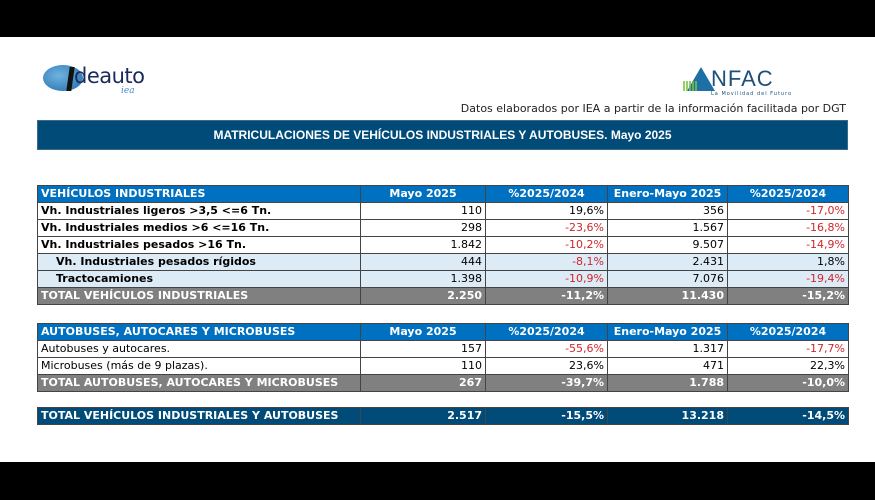 The image size is (875, 500). Describe the element at coordinates (788, 245) in the screenshot. I see `ytd-pct: -14,9%` at that location.